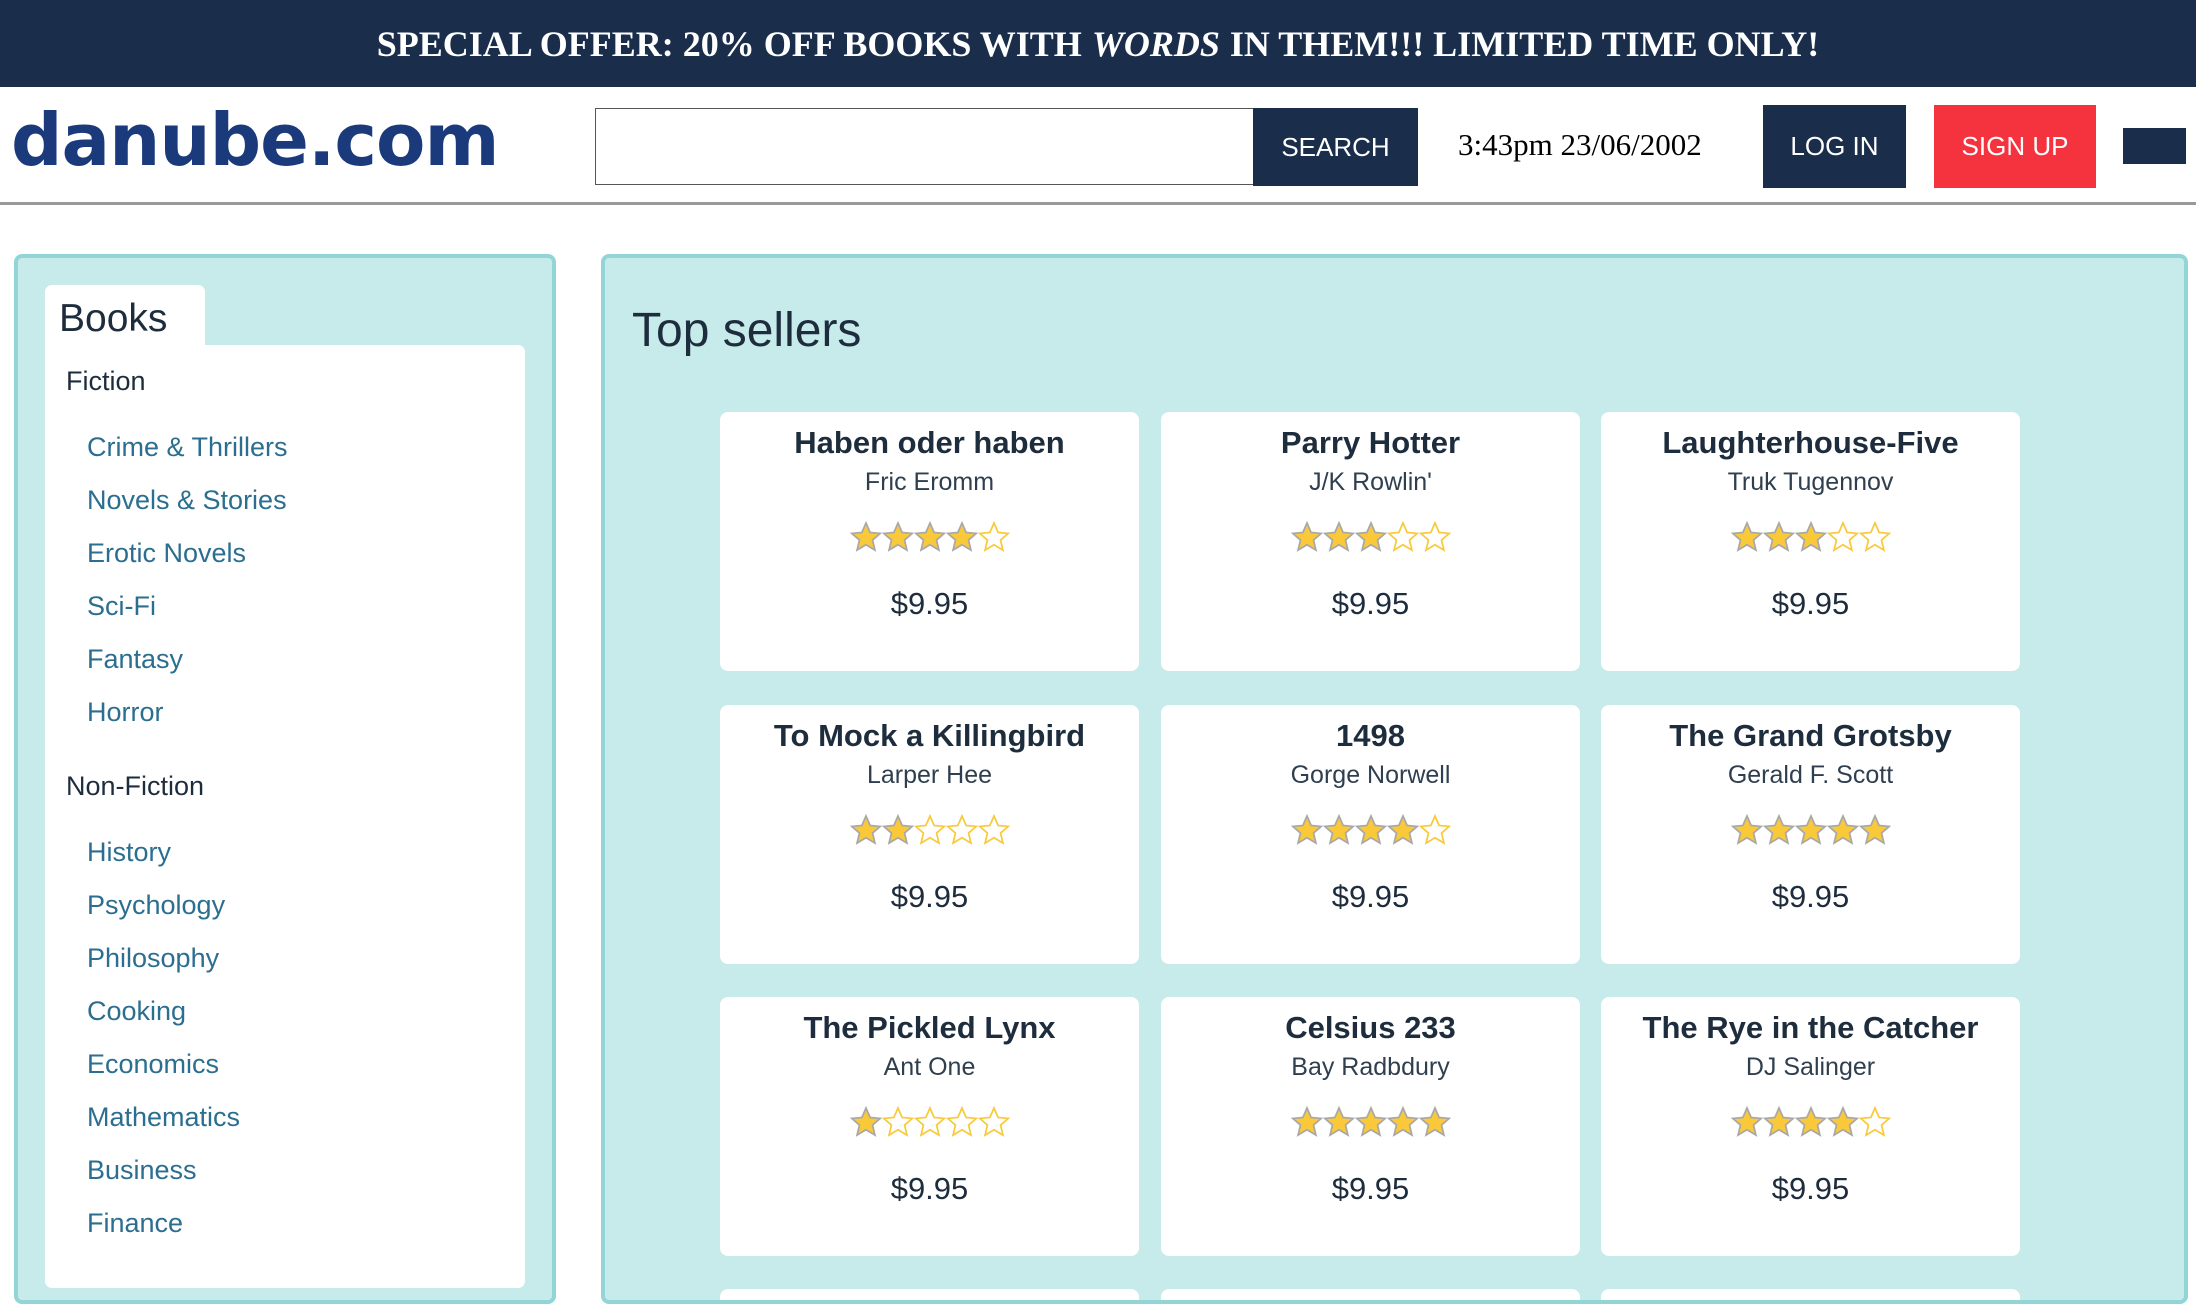 This screenshot has height=1304, width=2196. Describe the element at coordinates (1580, 144) in the screenshot. I see `datetime: 3:43pm 23/06/2002` at that location.